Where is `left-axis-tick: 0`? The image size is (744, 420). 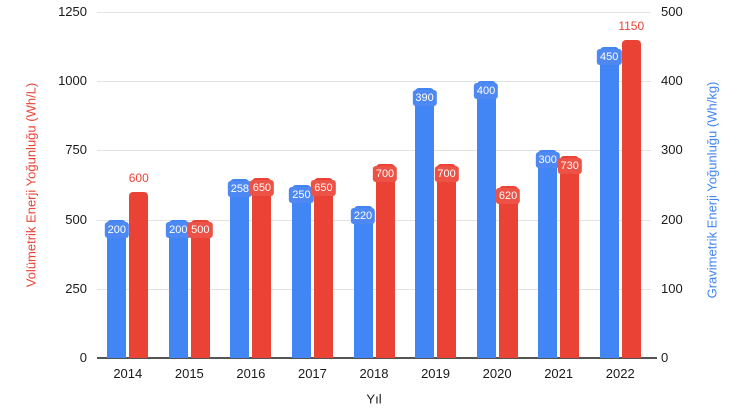
left-axis-tick: 0 is located at coordinates (83, 357).